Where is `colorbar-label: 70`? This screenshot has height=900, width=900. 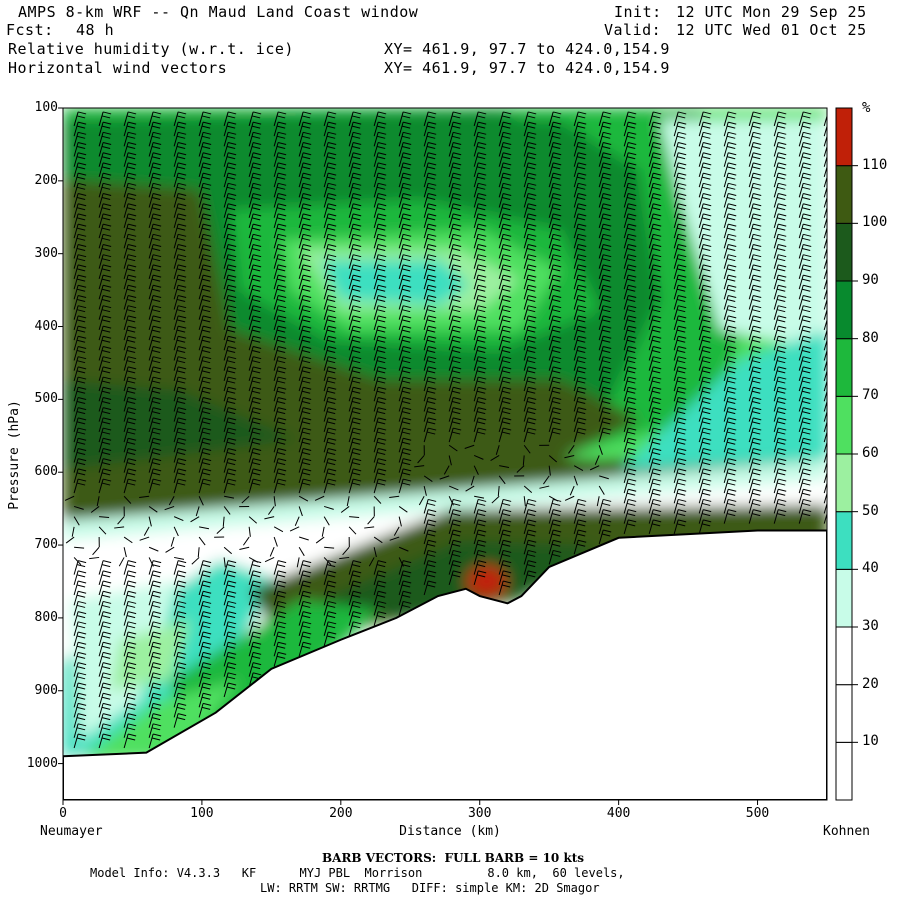
colorbar-label: 70 is located at coordinates (870, 395).